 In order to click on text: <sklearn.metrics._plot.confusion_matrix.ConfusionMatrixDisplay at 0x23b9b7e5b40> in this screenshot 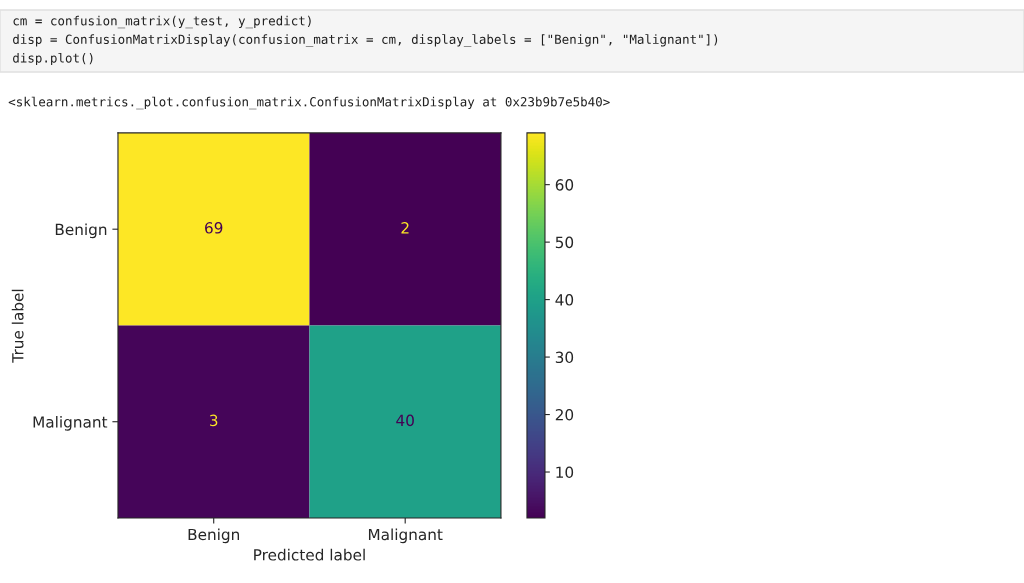, I will do `click(309, 103)`.